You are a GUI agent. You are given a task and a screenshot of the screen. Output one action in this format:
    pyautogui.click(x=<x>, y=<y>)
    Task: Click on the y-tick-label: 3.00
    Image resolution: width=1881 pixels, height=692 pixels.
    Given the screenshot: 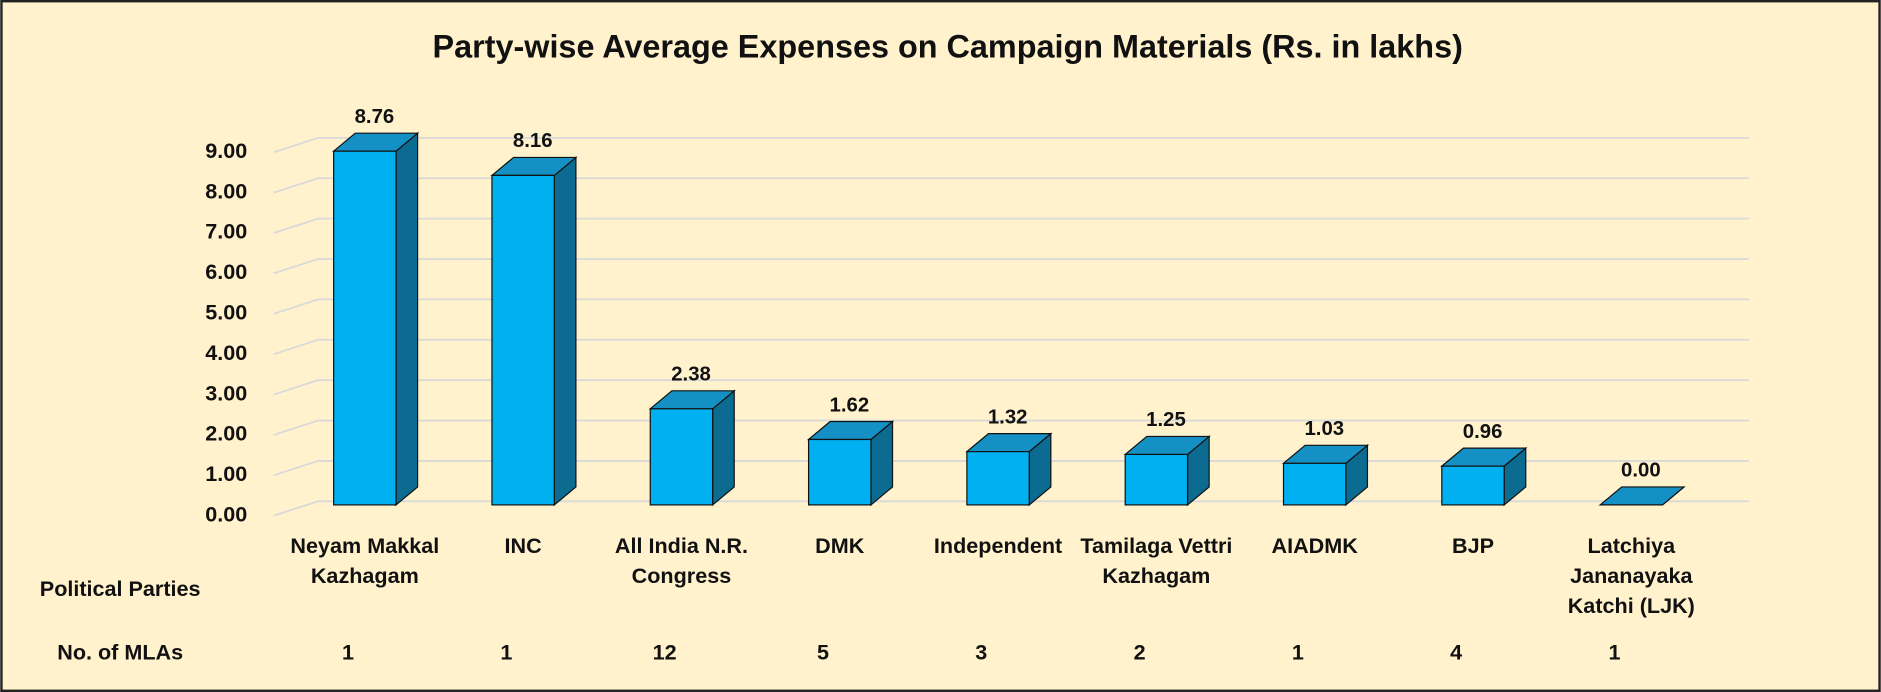 What is the action you would take?
    pyautogui.click(x=226, y=392)
    